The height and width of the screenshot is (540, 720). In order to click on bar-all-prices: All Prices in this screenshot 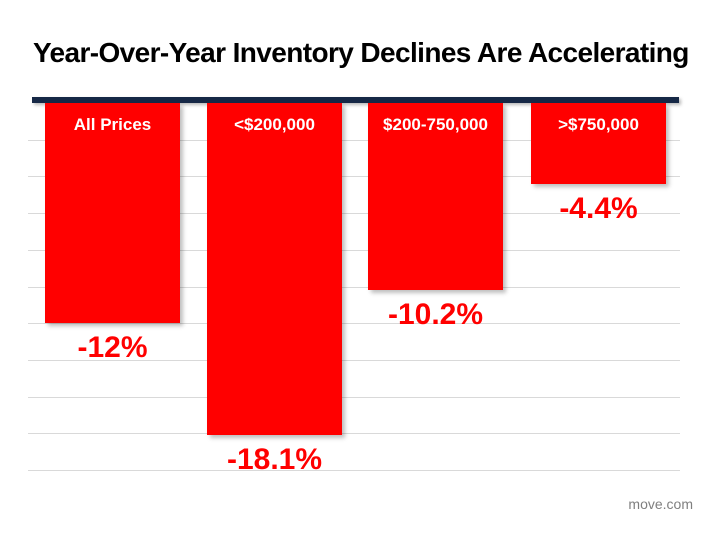, I will do `click(112, 213)`.